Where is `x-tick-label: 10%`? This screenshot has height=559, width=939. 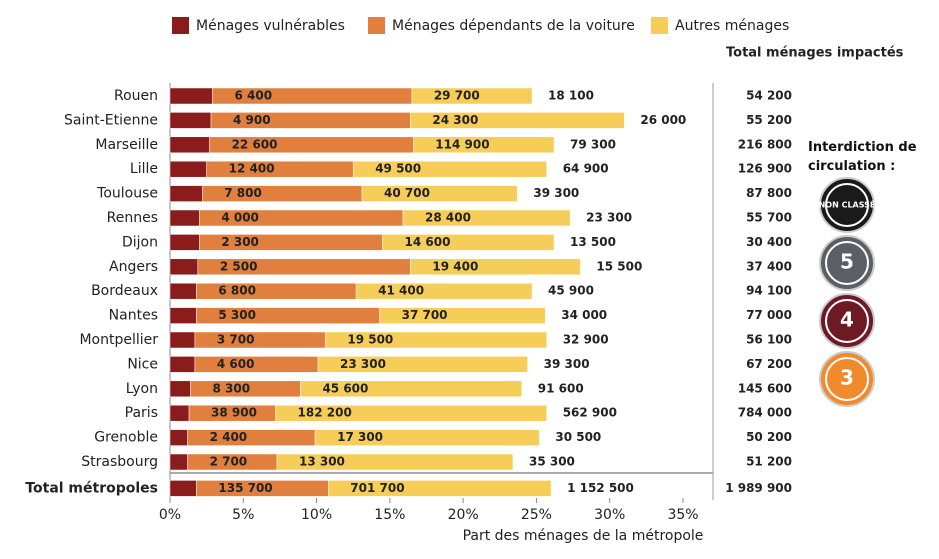 x-tick-label: 10% is located at coordinates (316, 515).